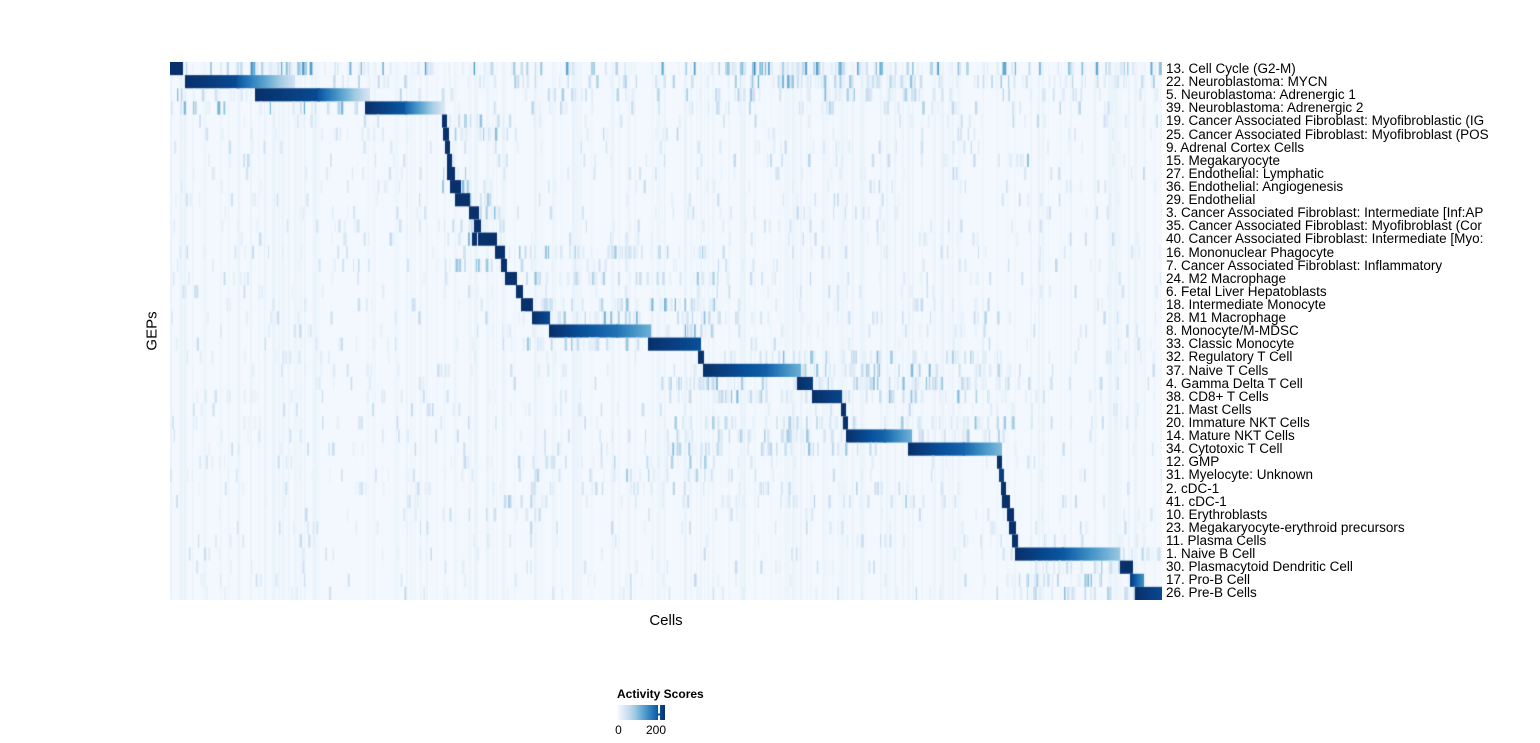 The width and height of the screenshot is (1540, 743). What do you see at coordinates (1216, 540) in the screenshot?
I see `gep-row-label: 11. Plasma Cells` at bounding box center [1216, 540].